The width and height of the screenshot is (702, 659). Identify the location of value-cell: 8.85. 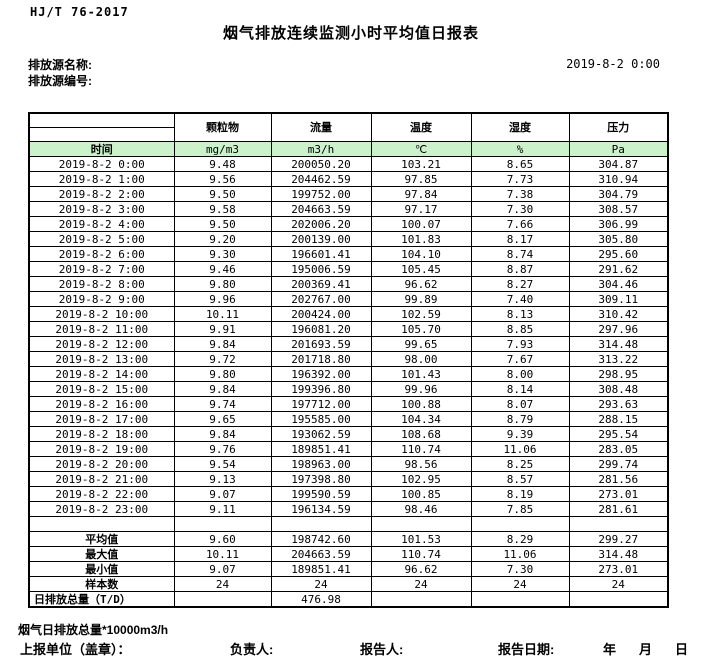
(520, 329).